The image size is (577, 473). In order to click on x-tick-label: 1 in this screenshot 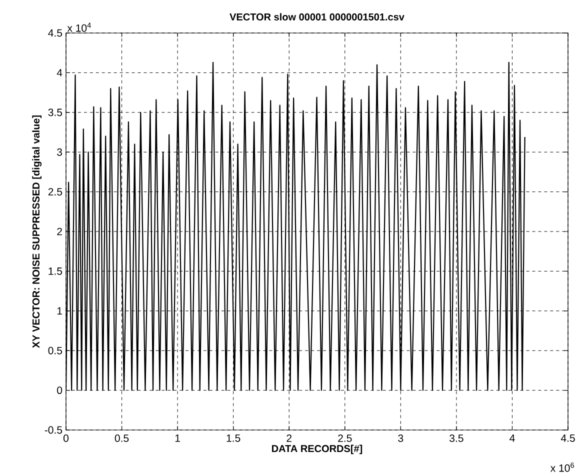, I will do `click(177, 438)`.